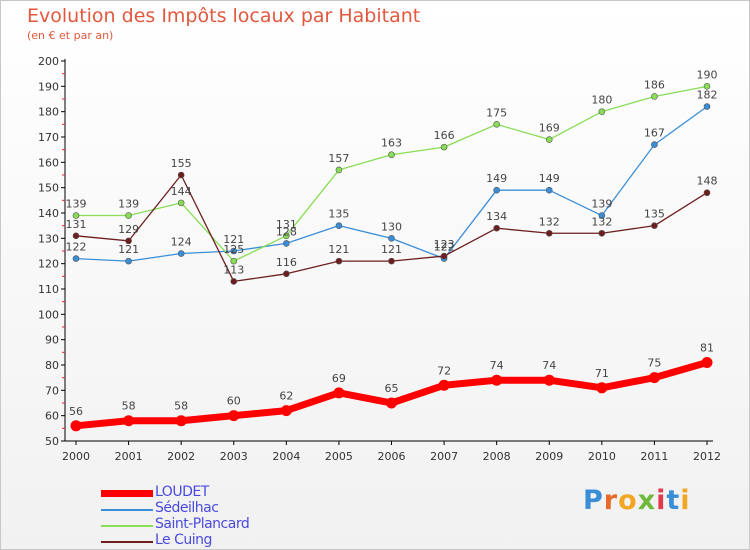  What do you see at coordinates (654, 363) in the screenshot?
I see `data-label: 75` at bounding box center [654, 363].